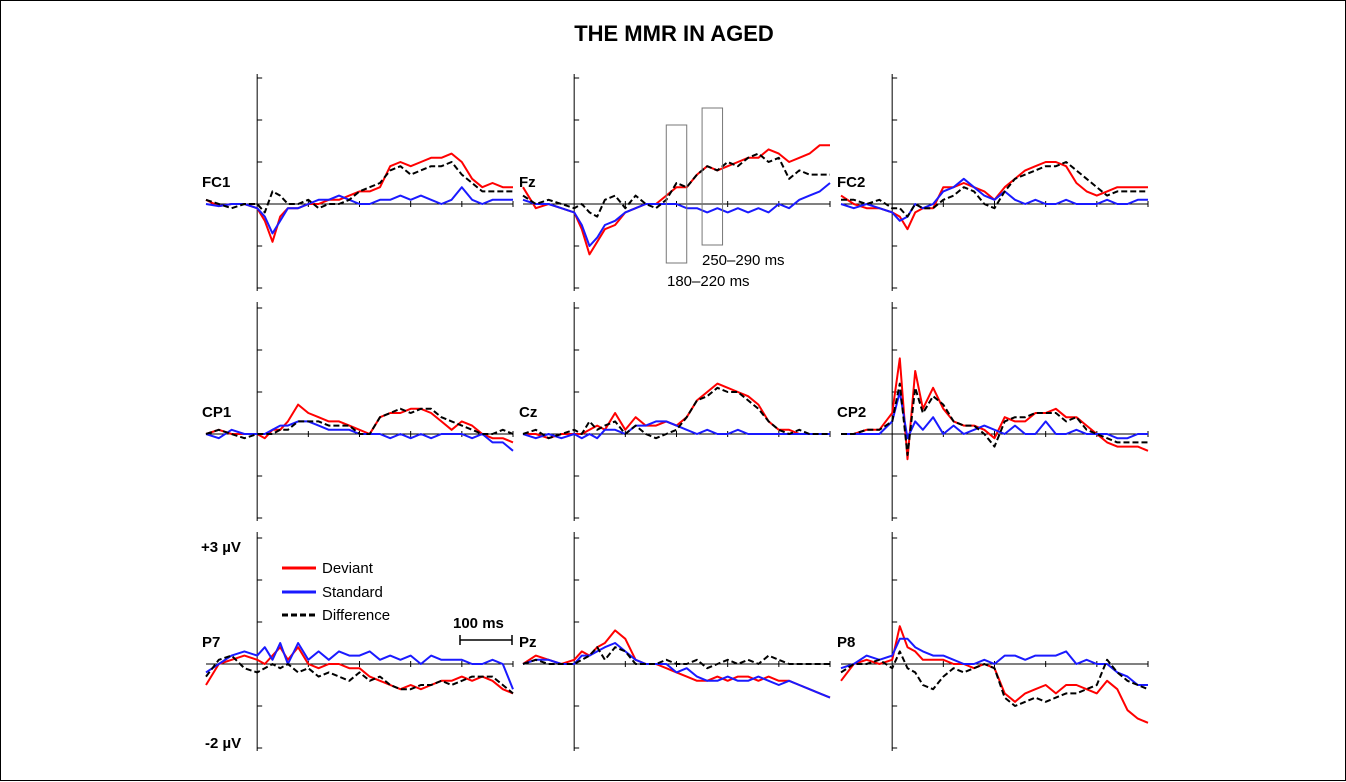 This screenshot has height=782, width=1346. What do you see at coordinates (211, 642) in the screenshot?
I see `electrode-label-p7: P7` at bounding box center [211, 642].